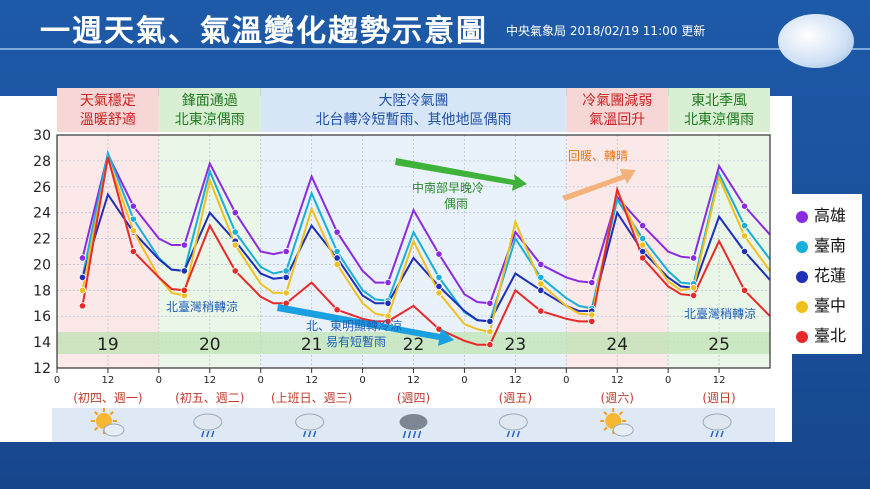 The image size is (870, 489). Describe the element at coordinates (42, 369) in the screenshot. I see `y-tick-label-0: 12` at that location.